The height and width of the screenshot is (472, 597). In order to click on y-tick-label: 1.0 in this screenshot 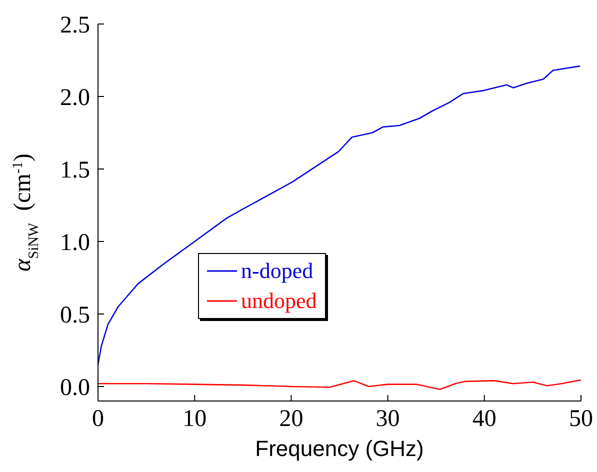, I will do `click(75, 243)`.